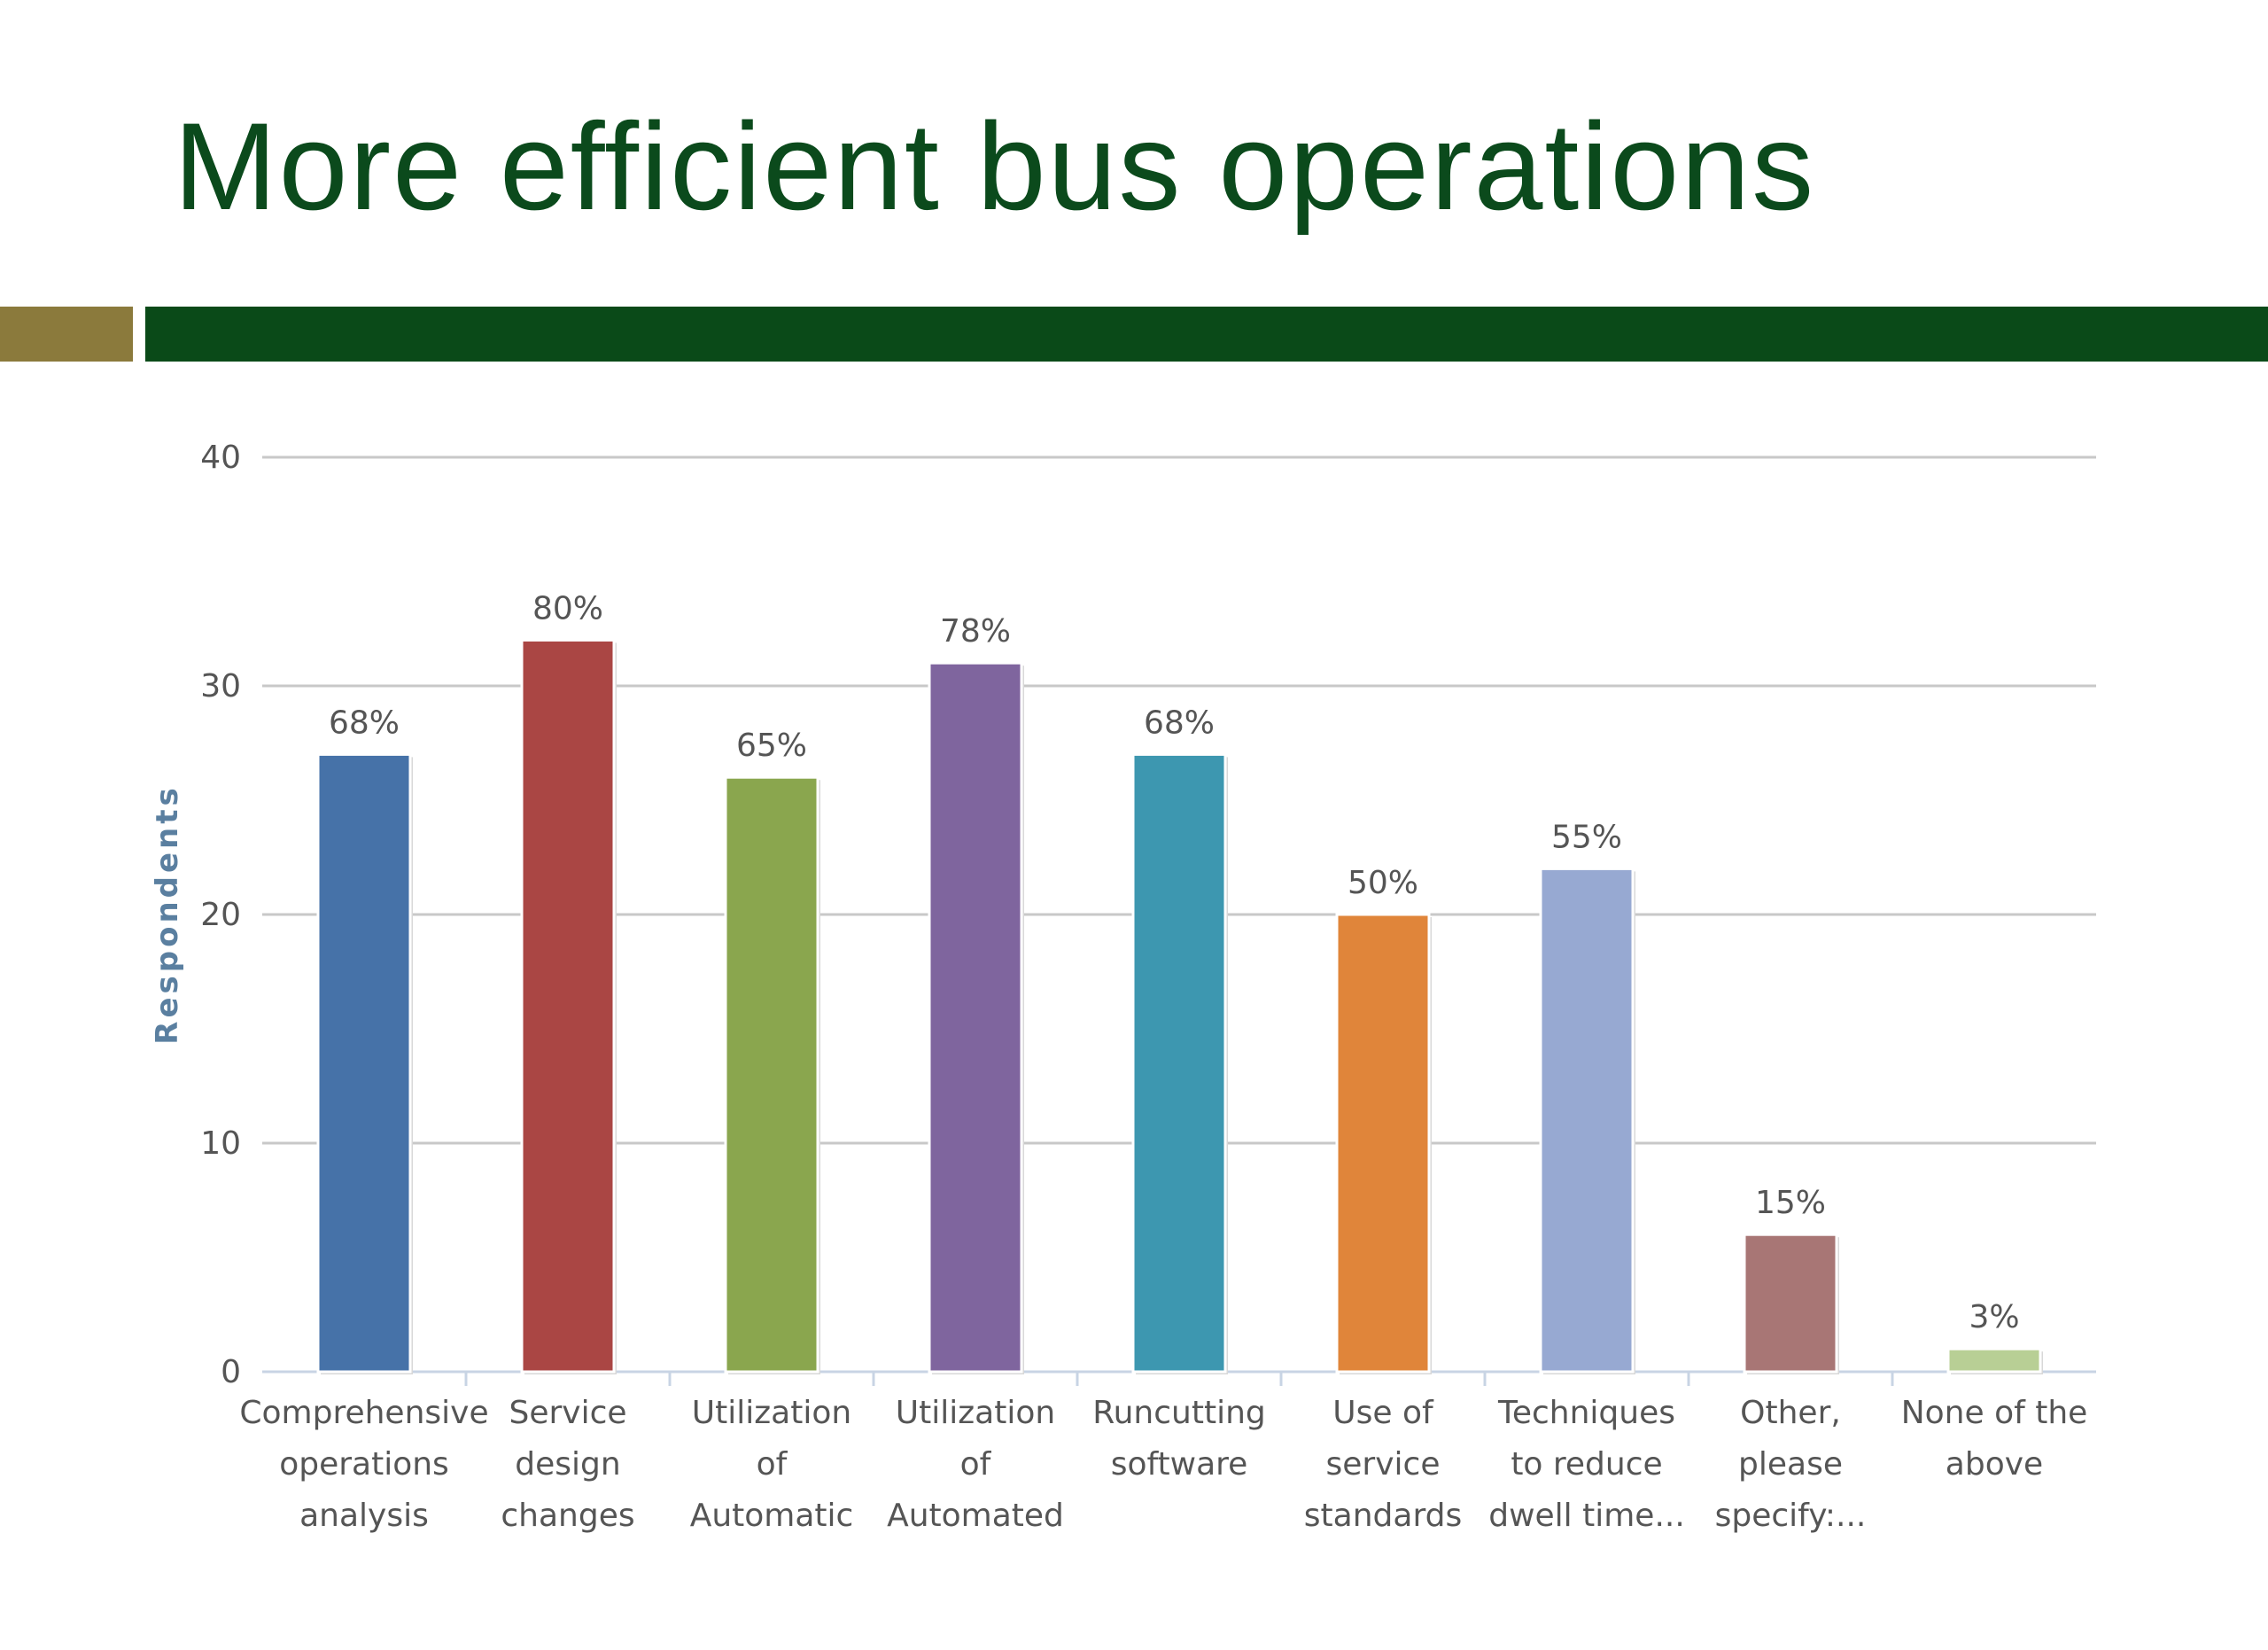  I want to click on category-label: Automated, so click(975, 1516).